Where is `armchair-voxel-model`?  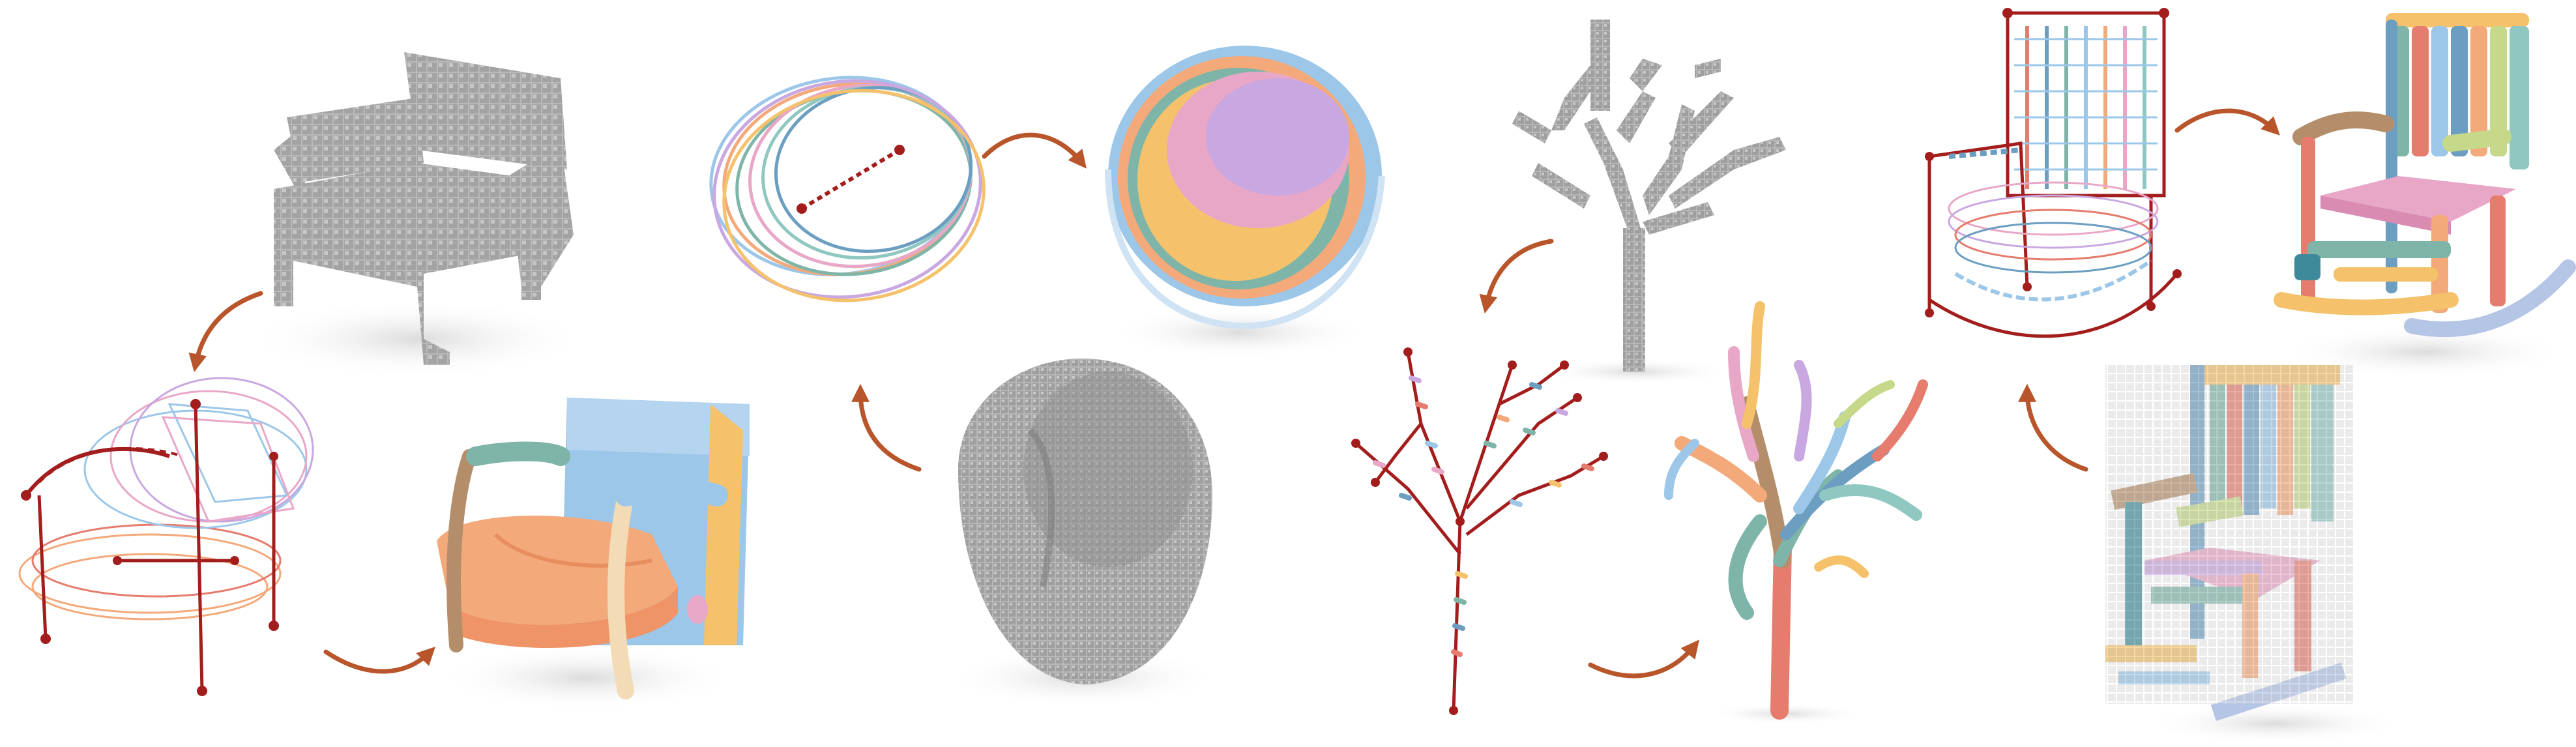 armchair-voxel-model is located at coordinates (417, 215).